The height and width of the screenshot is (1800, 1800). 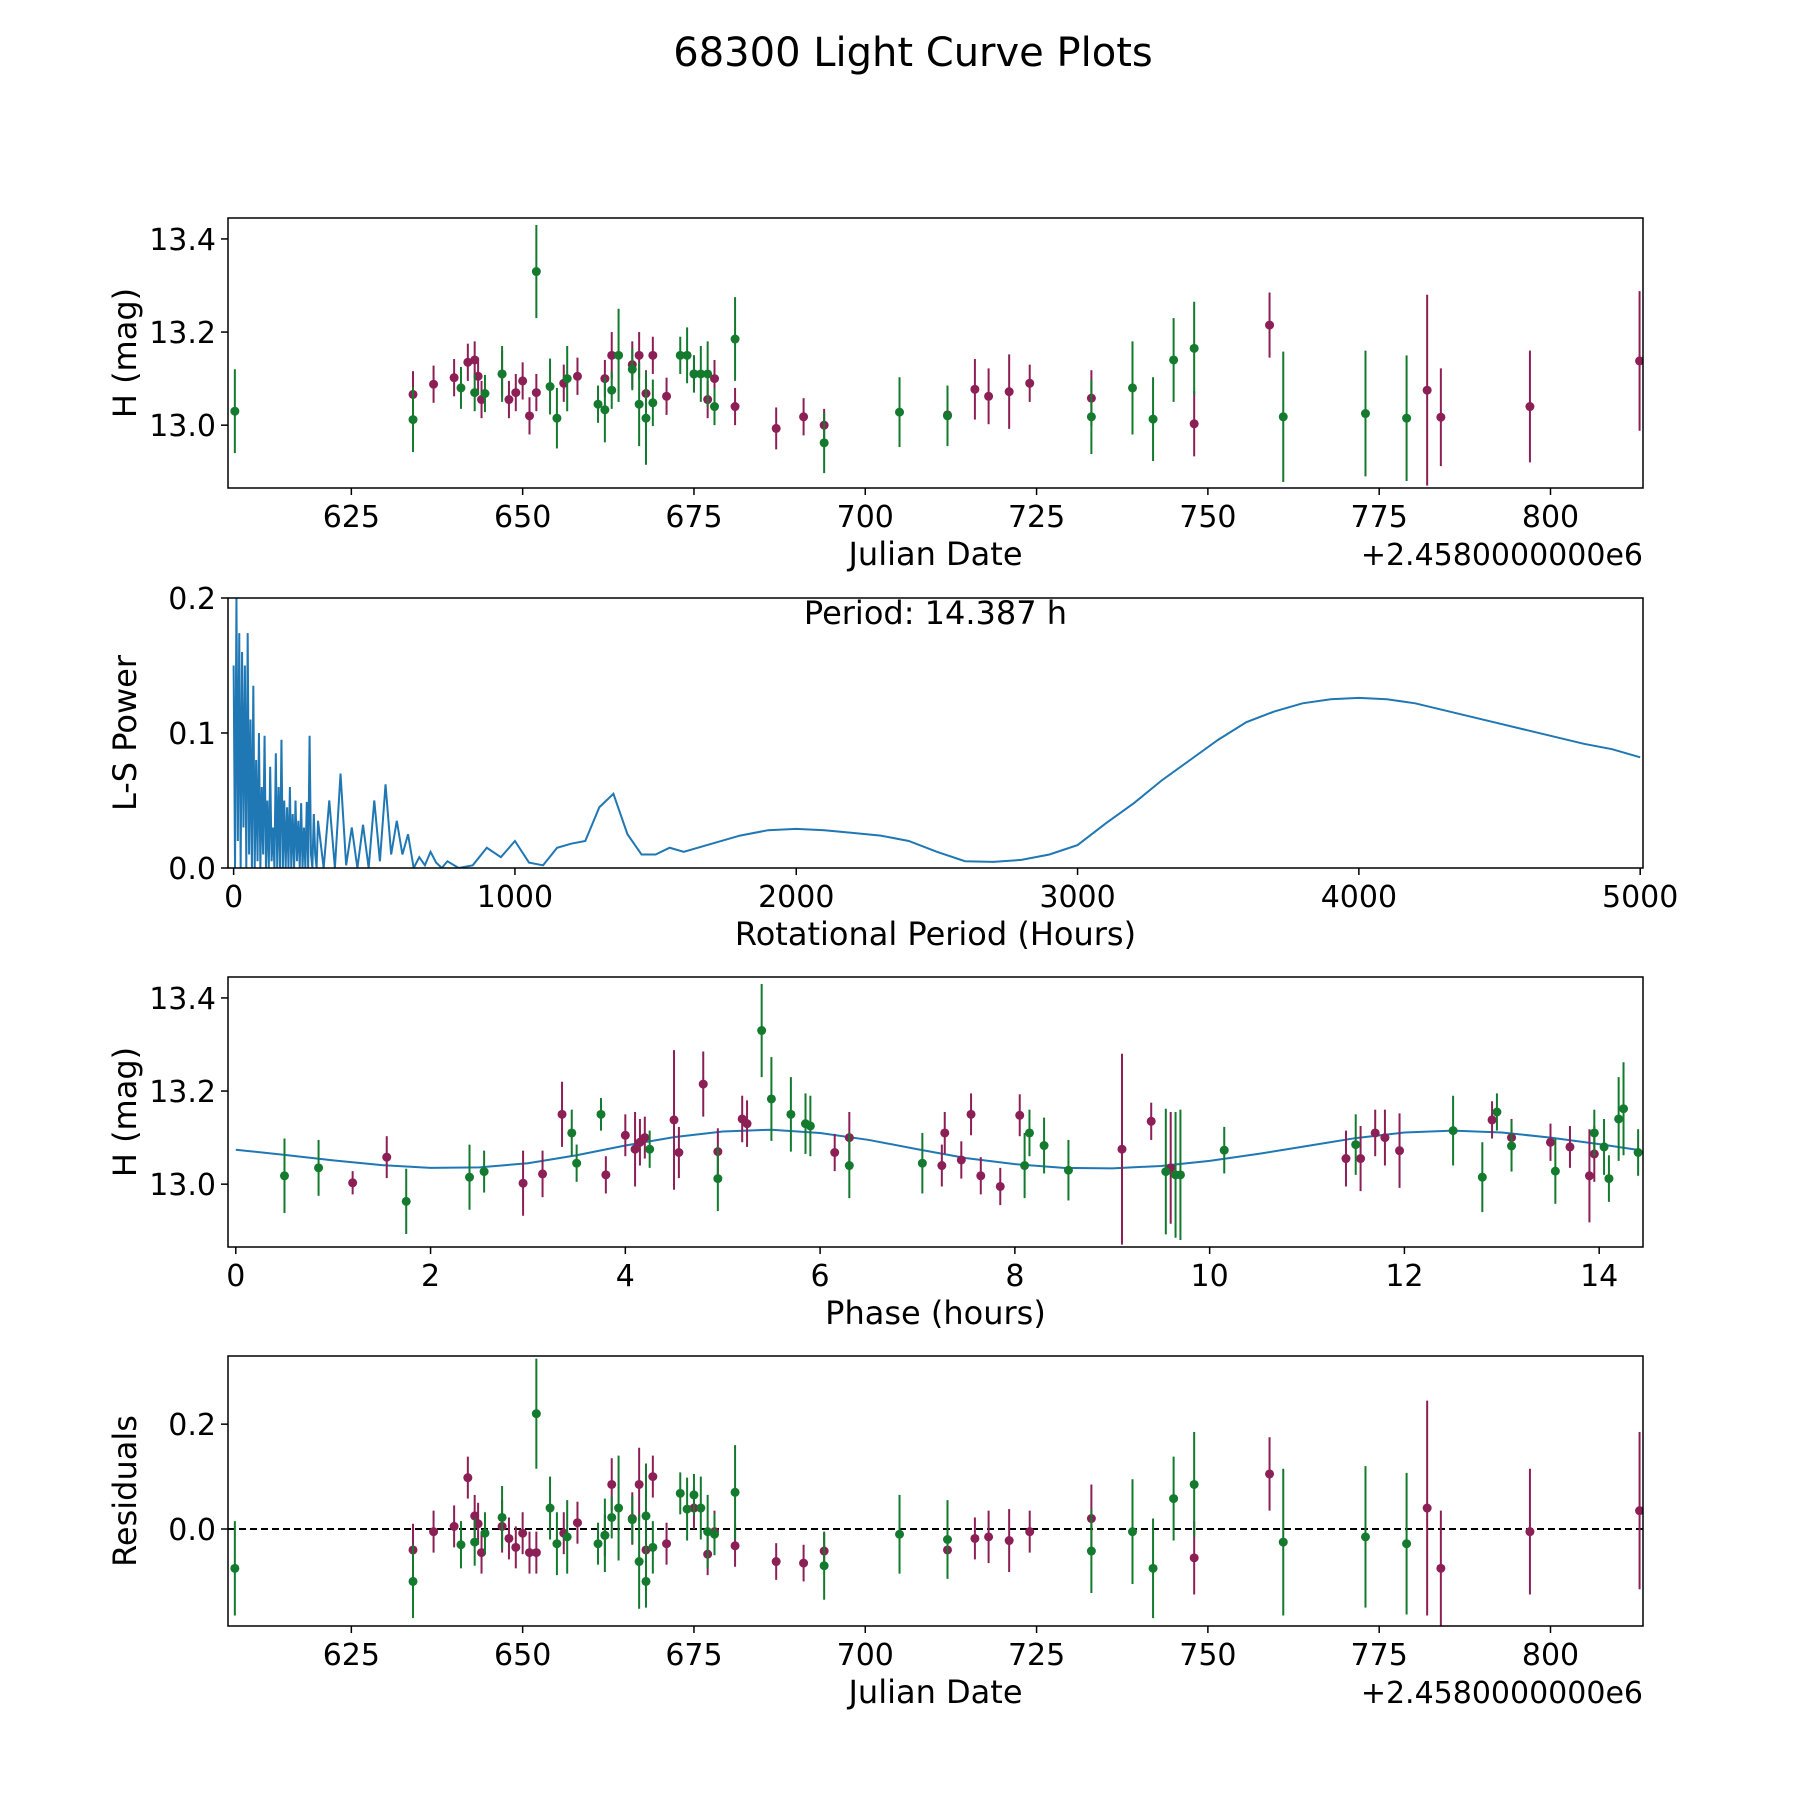 I want to click on y-axis-label: Residuals, so click(x=125, y=1491).